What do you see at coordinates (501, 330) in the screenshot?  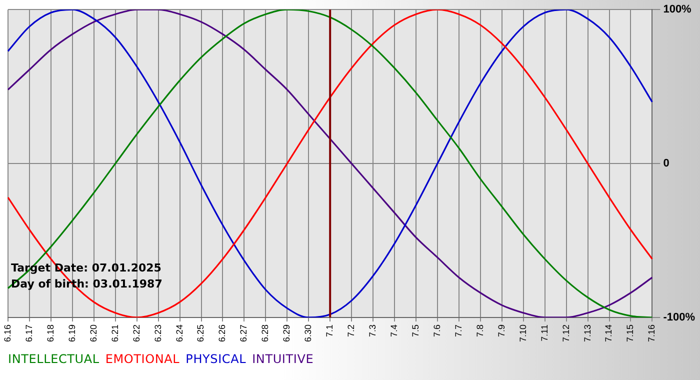 I see `x-tick-label: 7.9` at bounding box center [501, 330].